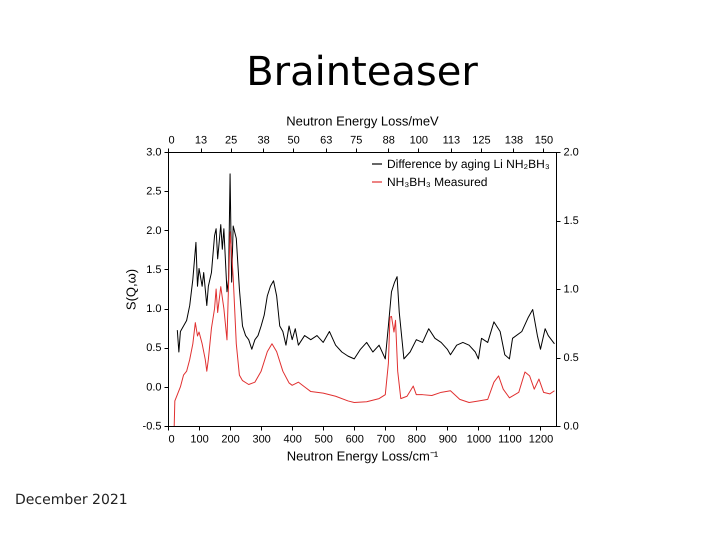 This screenshot has height=540, width=720. Describe the element at coordinates (326, 140) in the screenshot. I see `x2-tick-label: 63` at that location.